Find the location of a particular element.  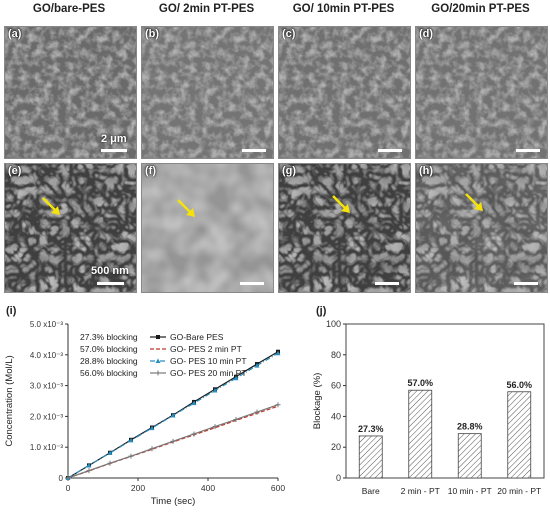

sem-panel-a: (a) 2 μm is located at coordinates (70, 92).